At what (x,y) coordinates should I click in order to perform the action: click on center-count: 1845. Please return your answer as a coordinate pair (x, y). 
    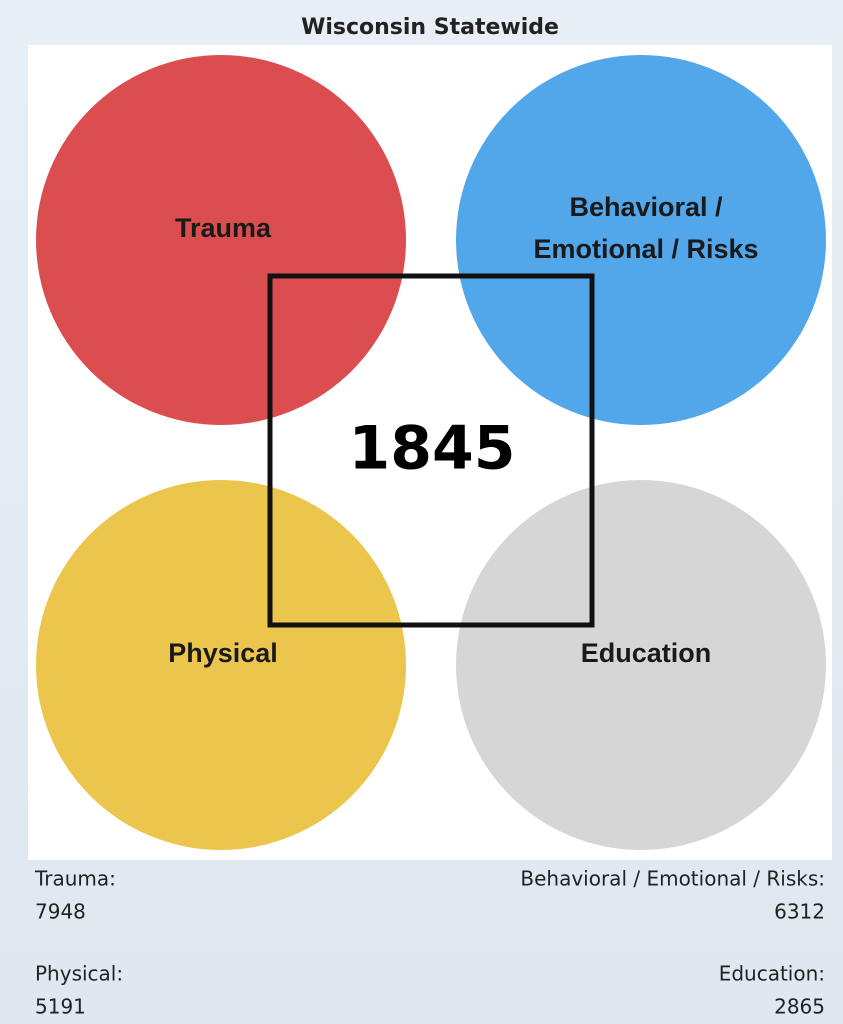
    Looking at the image, I should click on (432, 449).